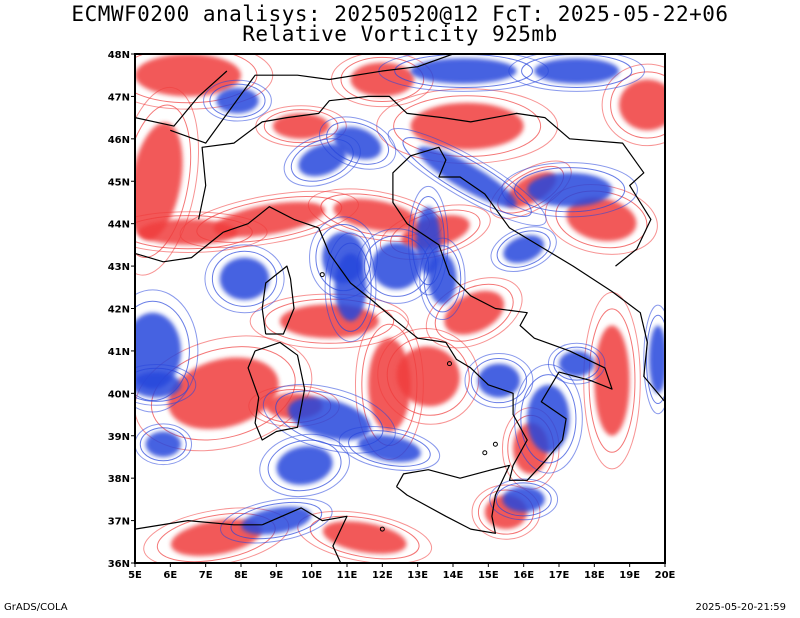 This screenshot has width=800, height=618. I want to click on lon-tick-label: 12E, so click(382, 575).